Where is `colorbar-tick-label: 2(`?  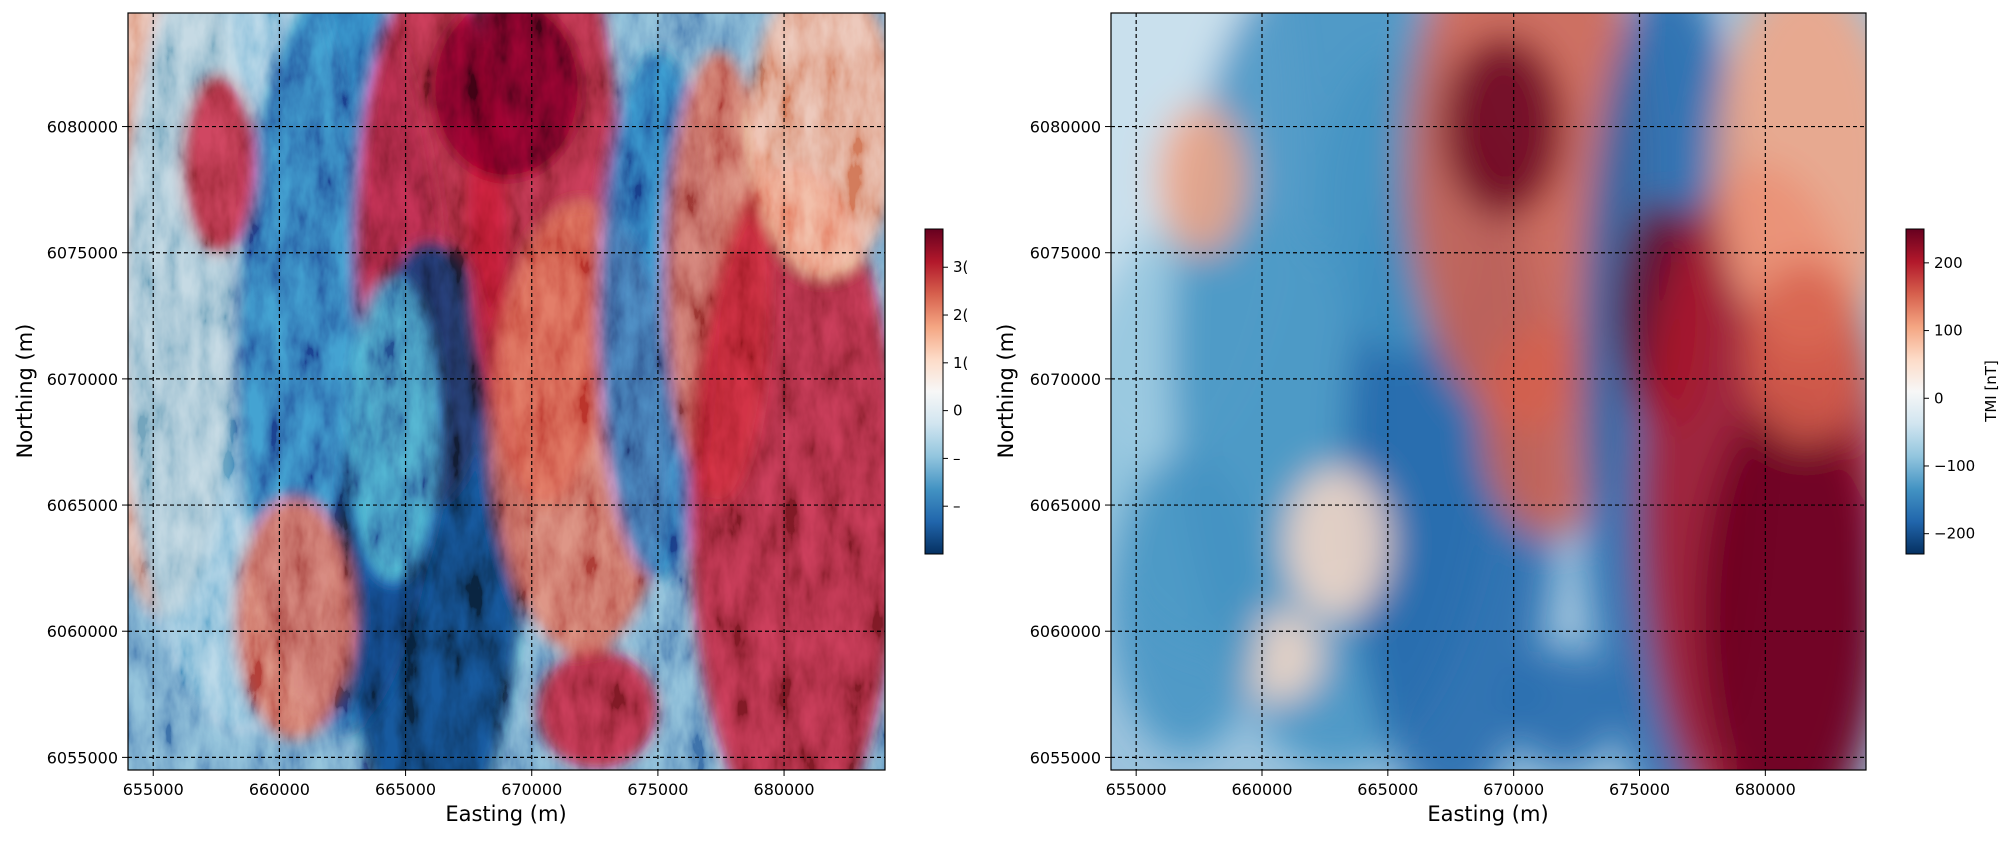 colorbar-tick-label: 2( is located at coordinates (960, 315).